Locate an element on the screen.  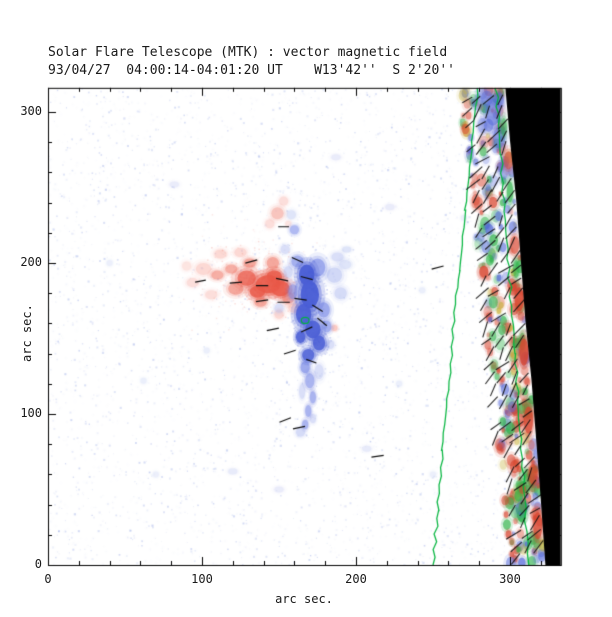
x-axis-label: arc sec. is located at coordinates (304, 599).